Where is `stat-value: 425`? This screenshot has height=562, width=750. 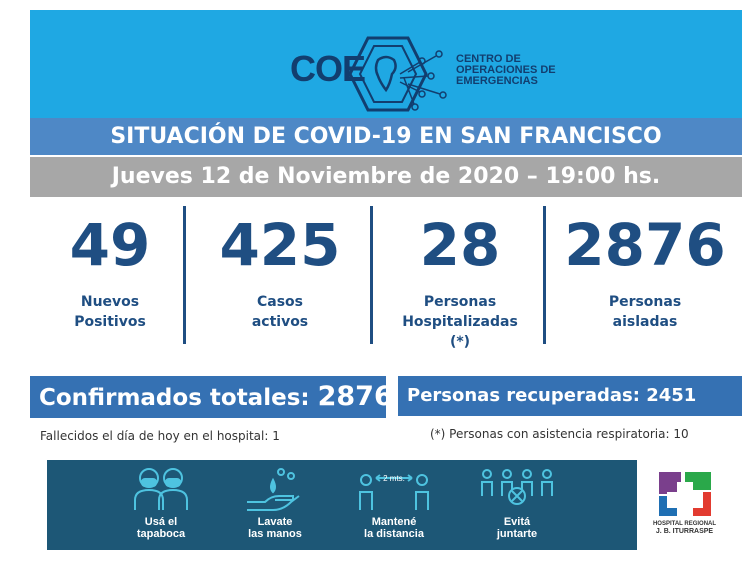
stat-value: 425 is located at coordinates (280, 245).